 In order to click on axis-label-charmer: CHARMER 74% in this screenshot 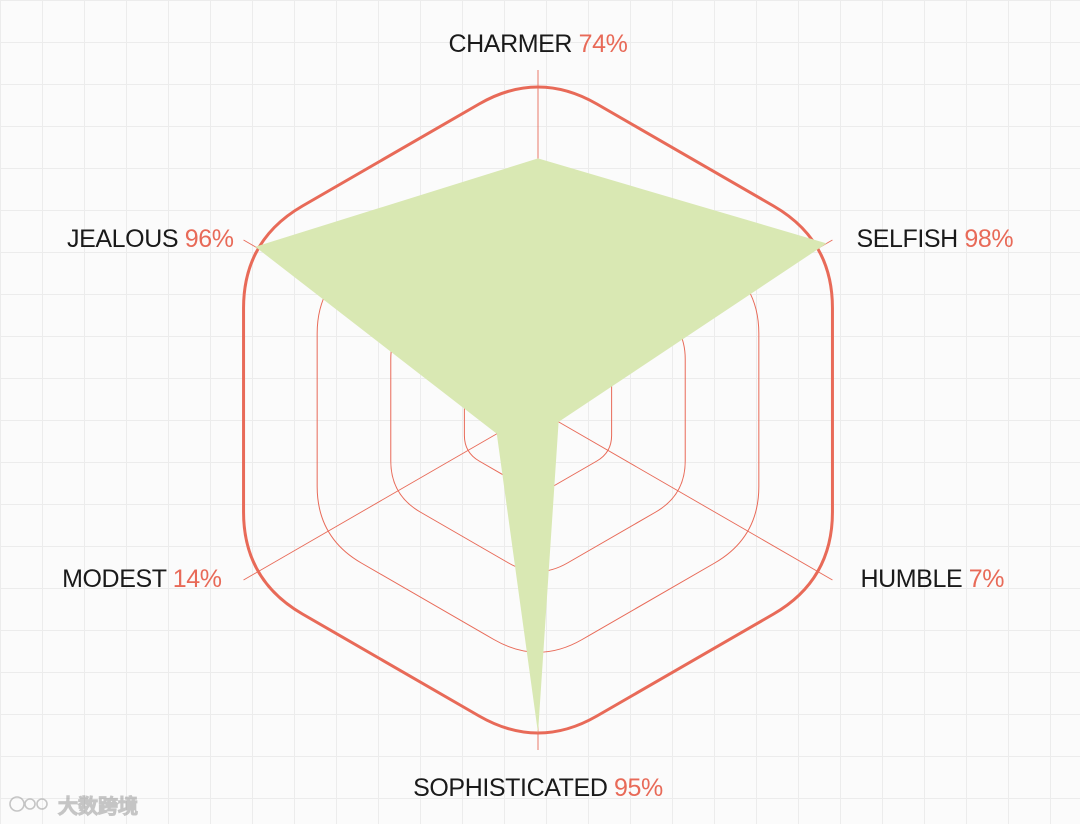, I will do `click(538, 44)`.